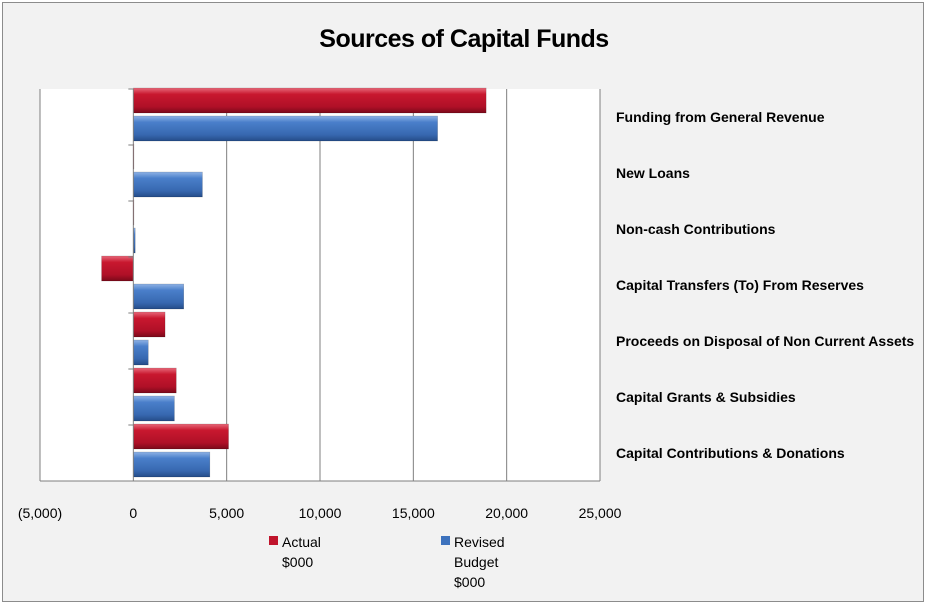 The image size is (928, 606). What do you see at coordinates (445, 540) in the screenshot?
I see `legend-swatch-revised` at bounding box center [445, 540].